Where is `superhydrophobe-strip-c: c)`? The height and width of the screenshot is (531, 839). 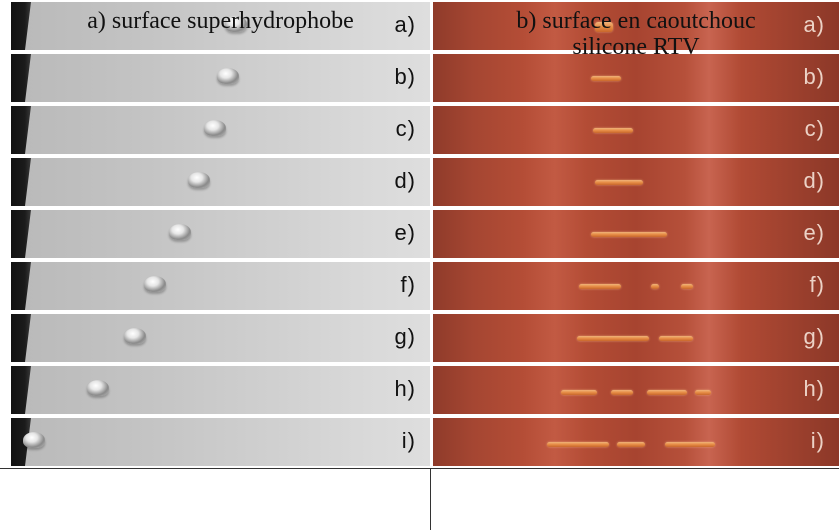
superhydrophobe-strip-c: c) is located at coordinates (220, 130).